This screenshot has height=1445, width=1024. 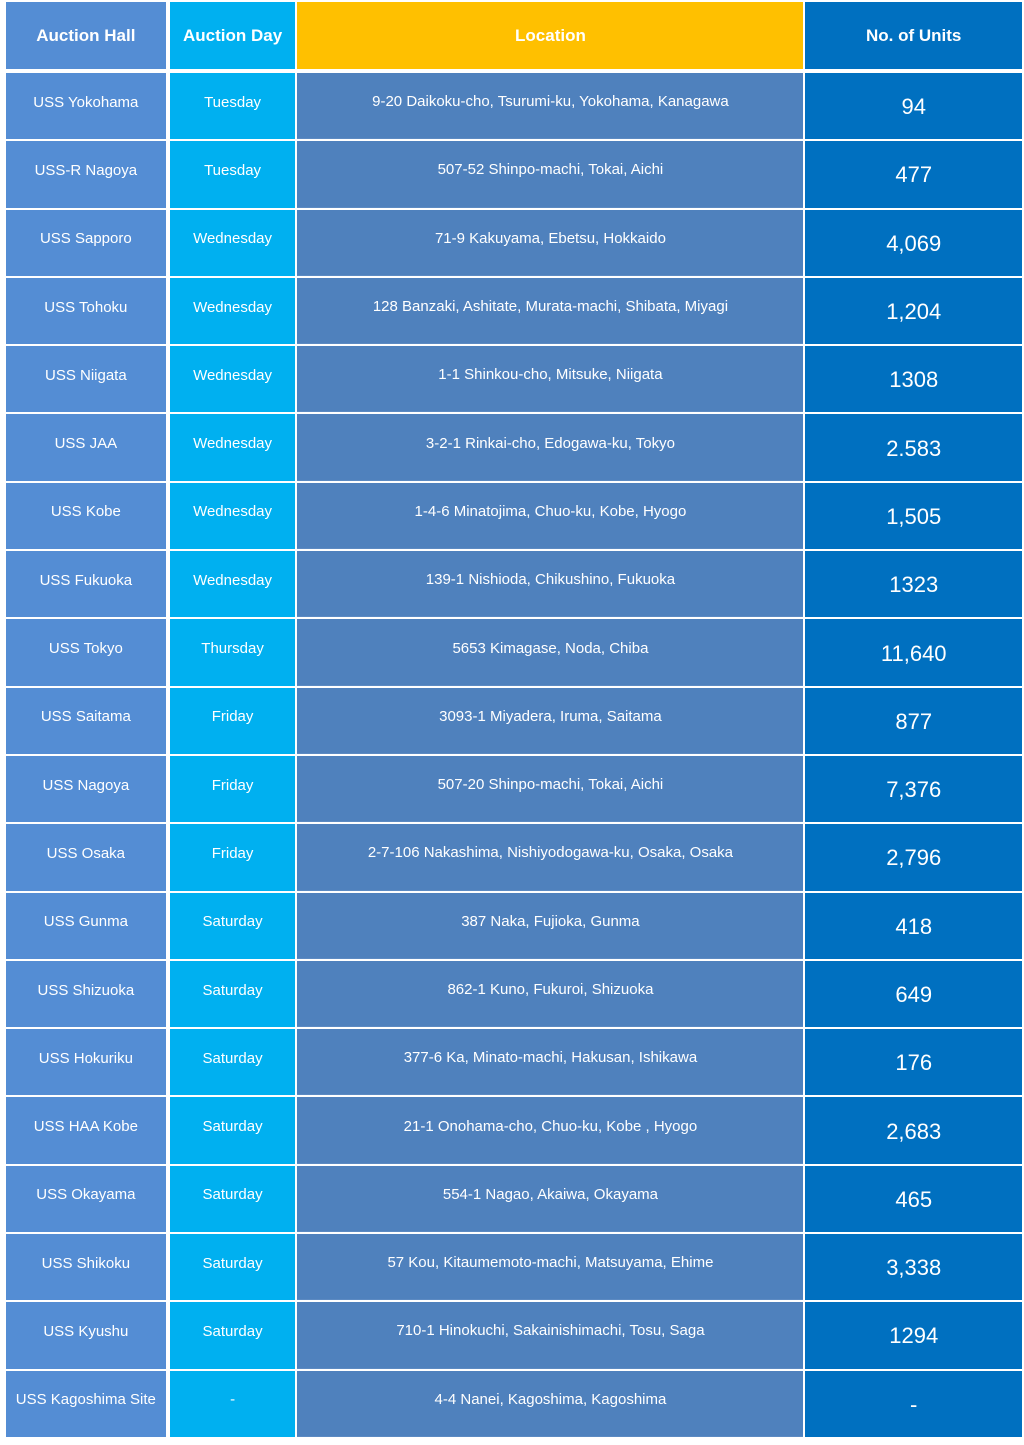 I want to click on hall-cell: USS-R Nagoya, so click(x=86, y=174).